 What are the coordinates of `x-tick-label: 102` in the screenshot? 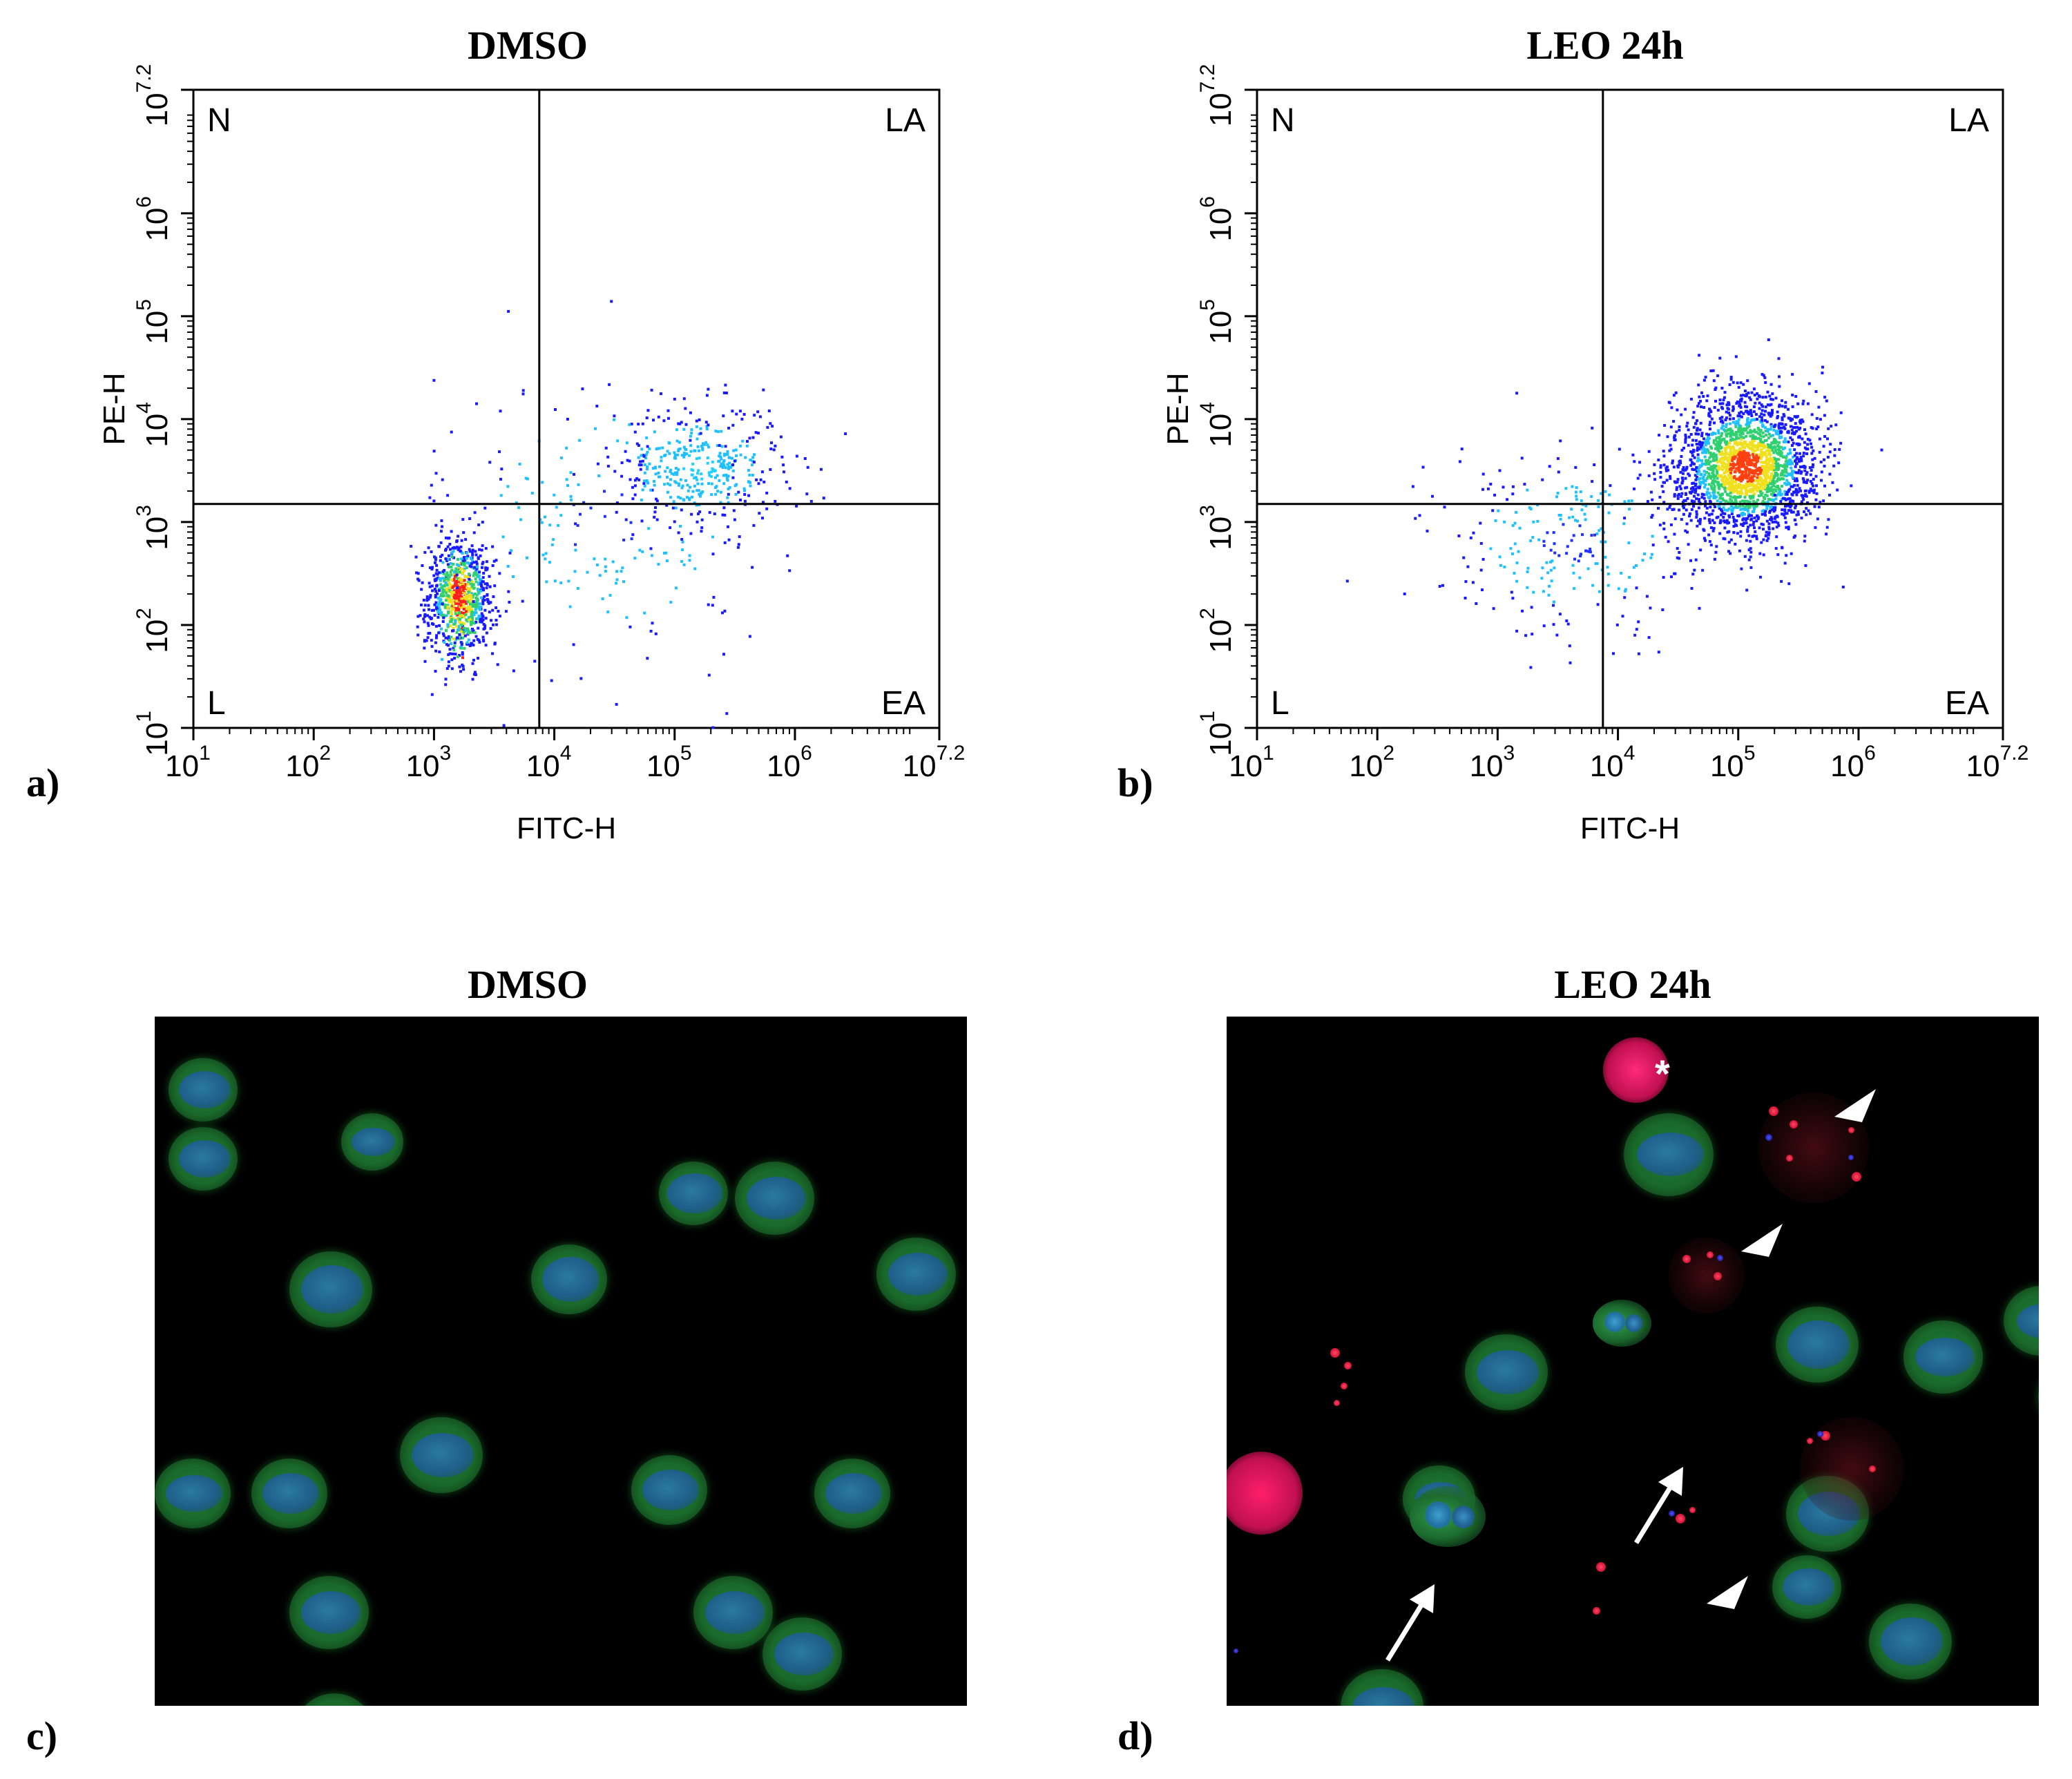 It's located at (308, 762).